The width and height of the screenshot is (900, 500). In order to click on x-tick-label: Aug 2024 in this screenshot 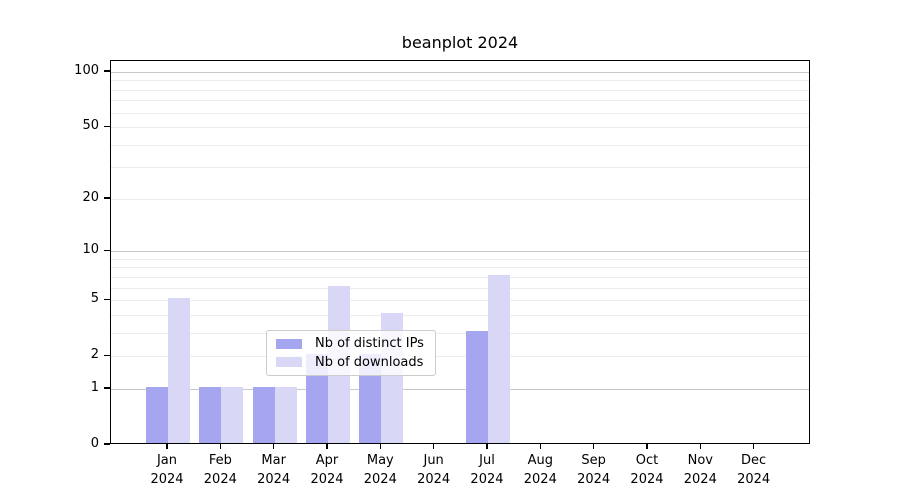, I will do `click(540, 470)`.